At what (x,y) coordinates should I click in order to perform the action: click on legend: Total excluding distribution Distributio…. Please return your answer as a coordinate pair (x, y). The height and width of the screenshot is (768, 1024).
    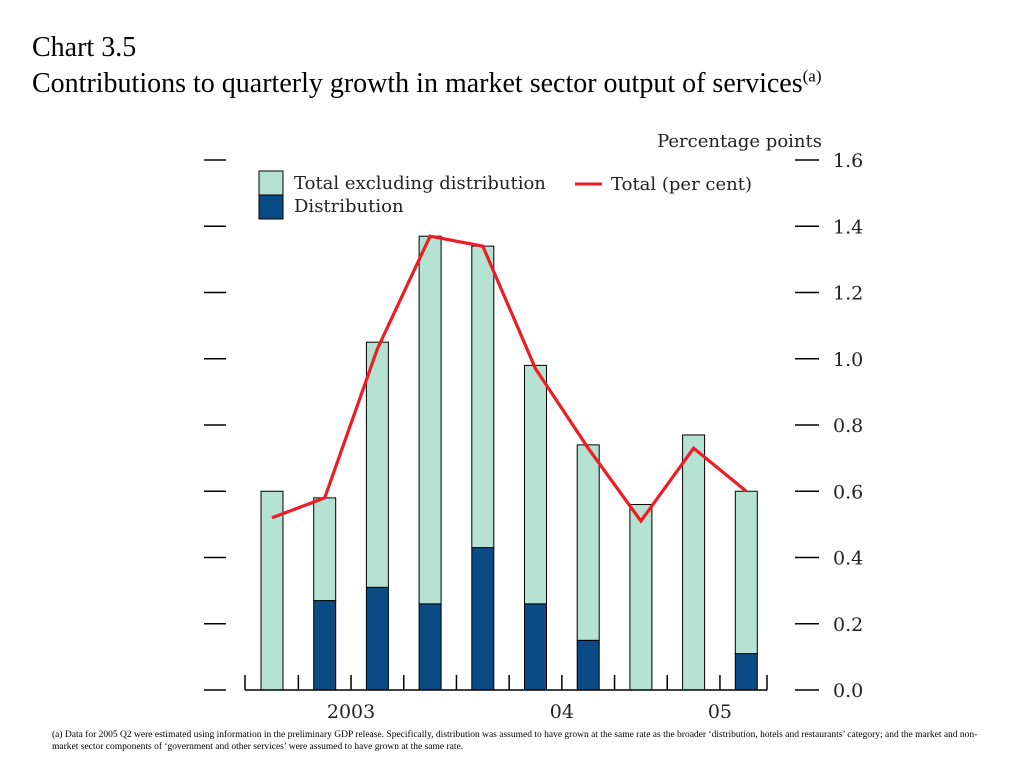
    Looking at the image, I should click on (505, 195).